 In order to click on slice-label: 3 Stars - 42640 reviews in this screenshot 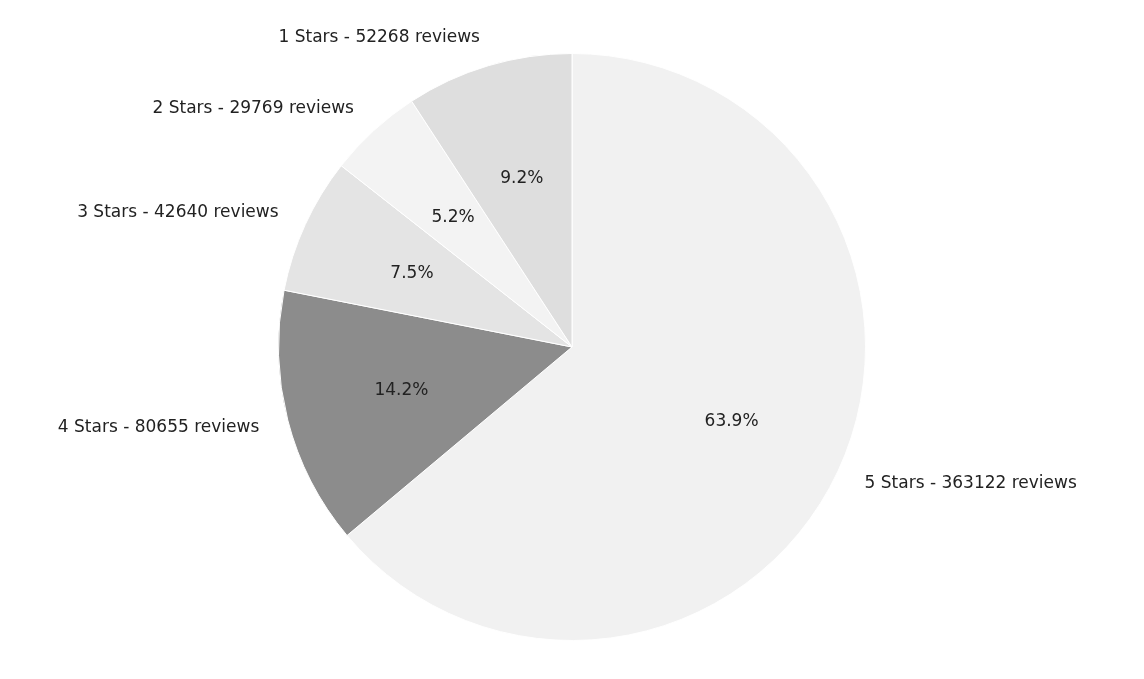, I will do `click(178, 210)`.